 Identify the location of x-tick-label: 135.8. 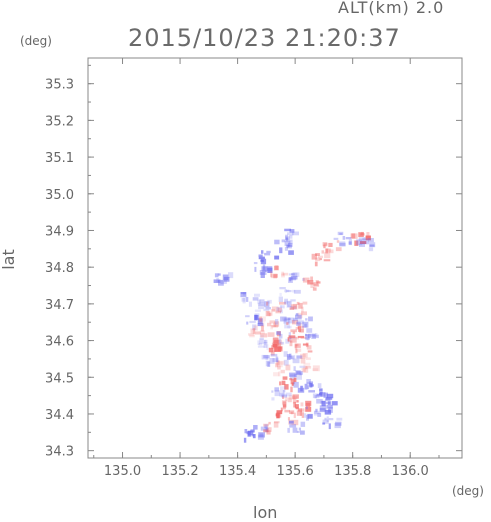
(352, 471).